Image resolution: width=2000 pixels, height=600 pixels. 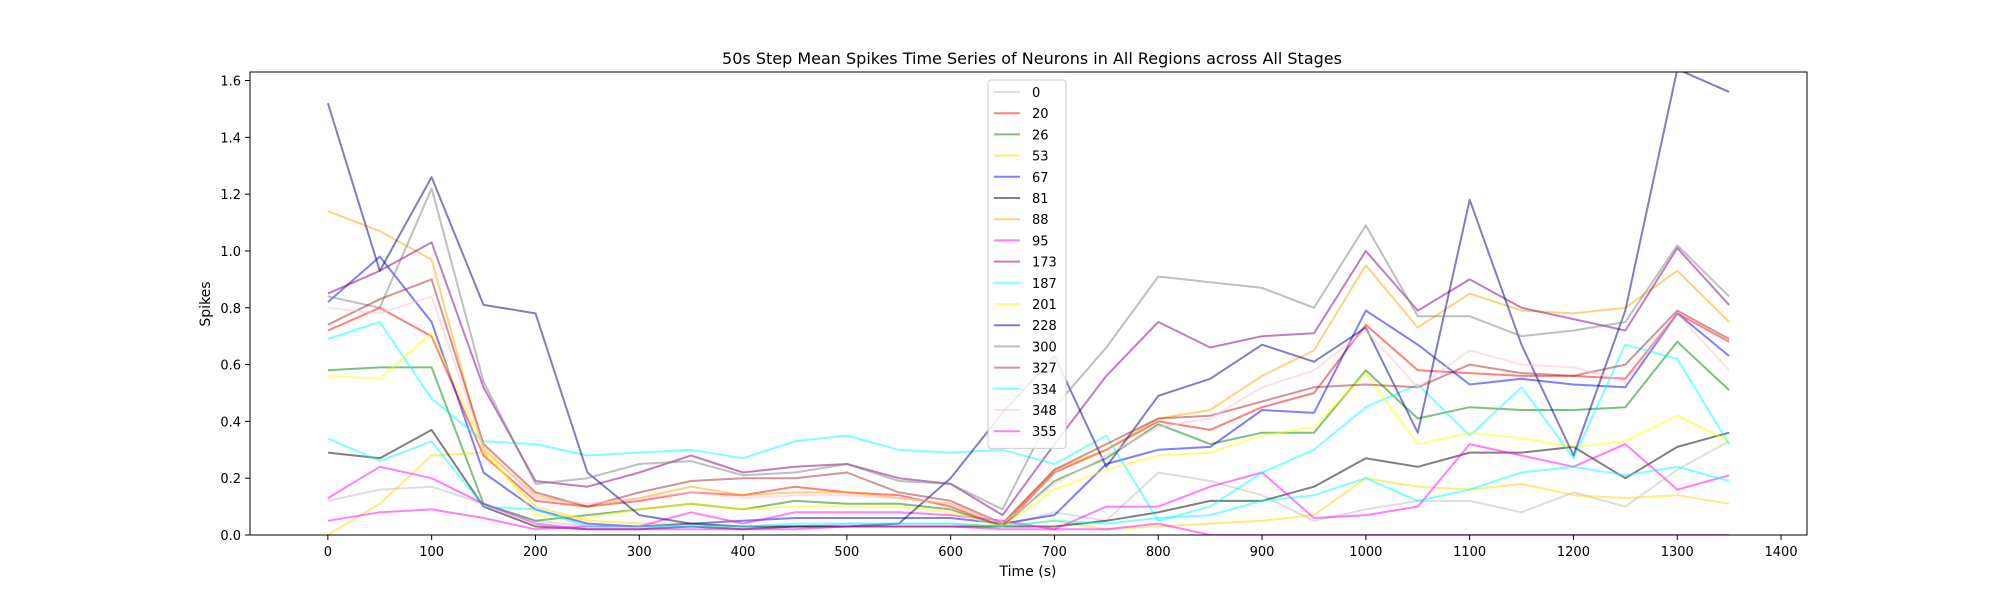 What do you see at coordinates (1573, 552) in the screenshot?
I see `x-tick-label: 1200` at bounding box center [1573, 552].